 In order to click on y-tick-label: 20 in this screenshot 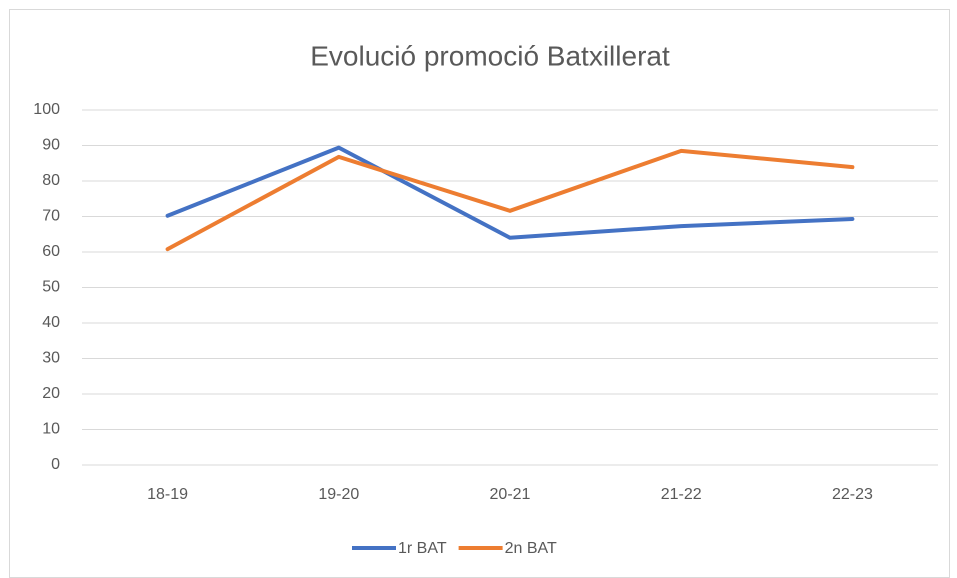, I will do `click(51, 393)`.